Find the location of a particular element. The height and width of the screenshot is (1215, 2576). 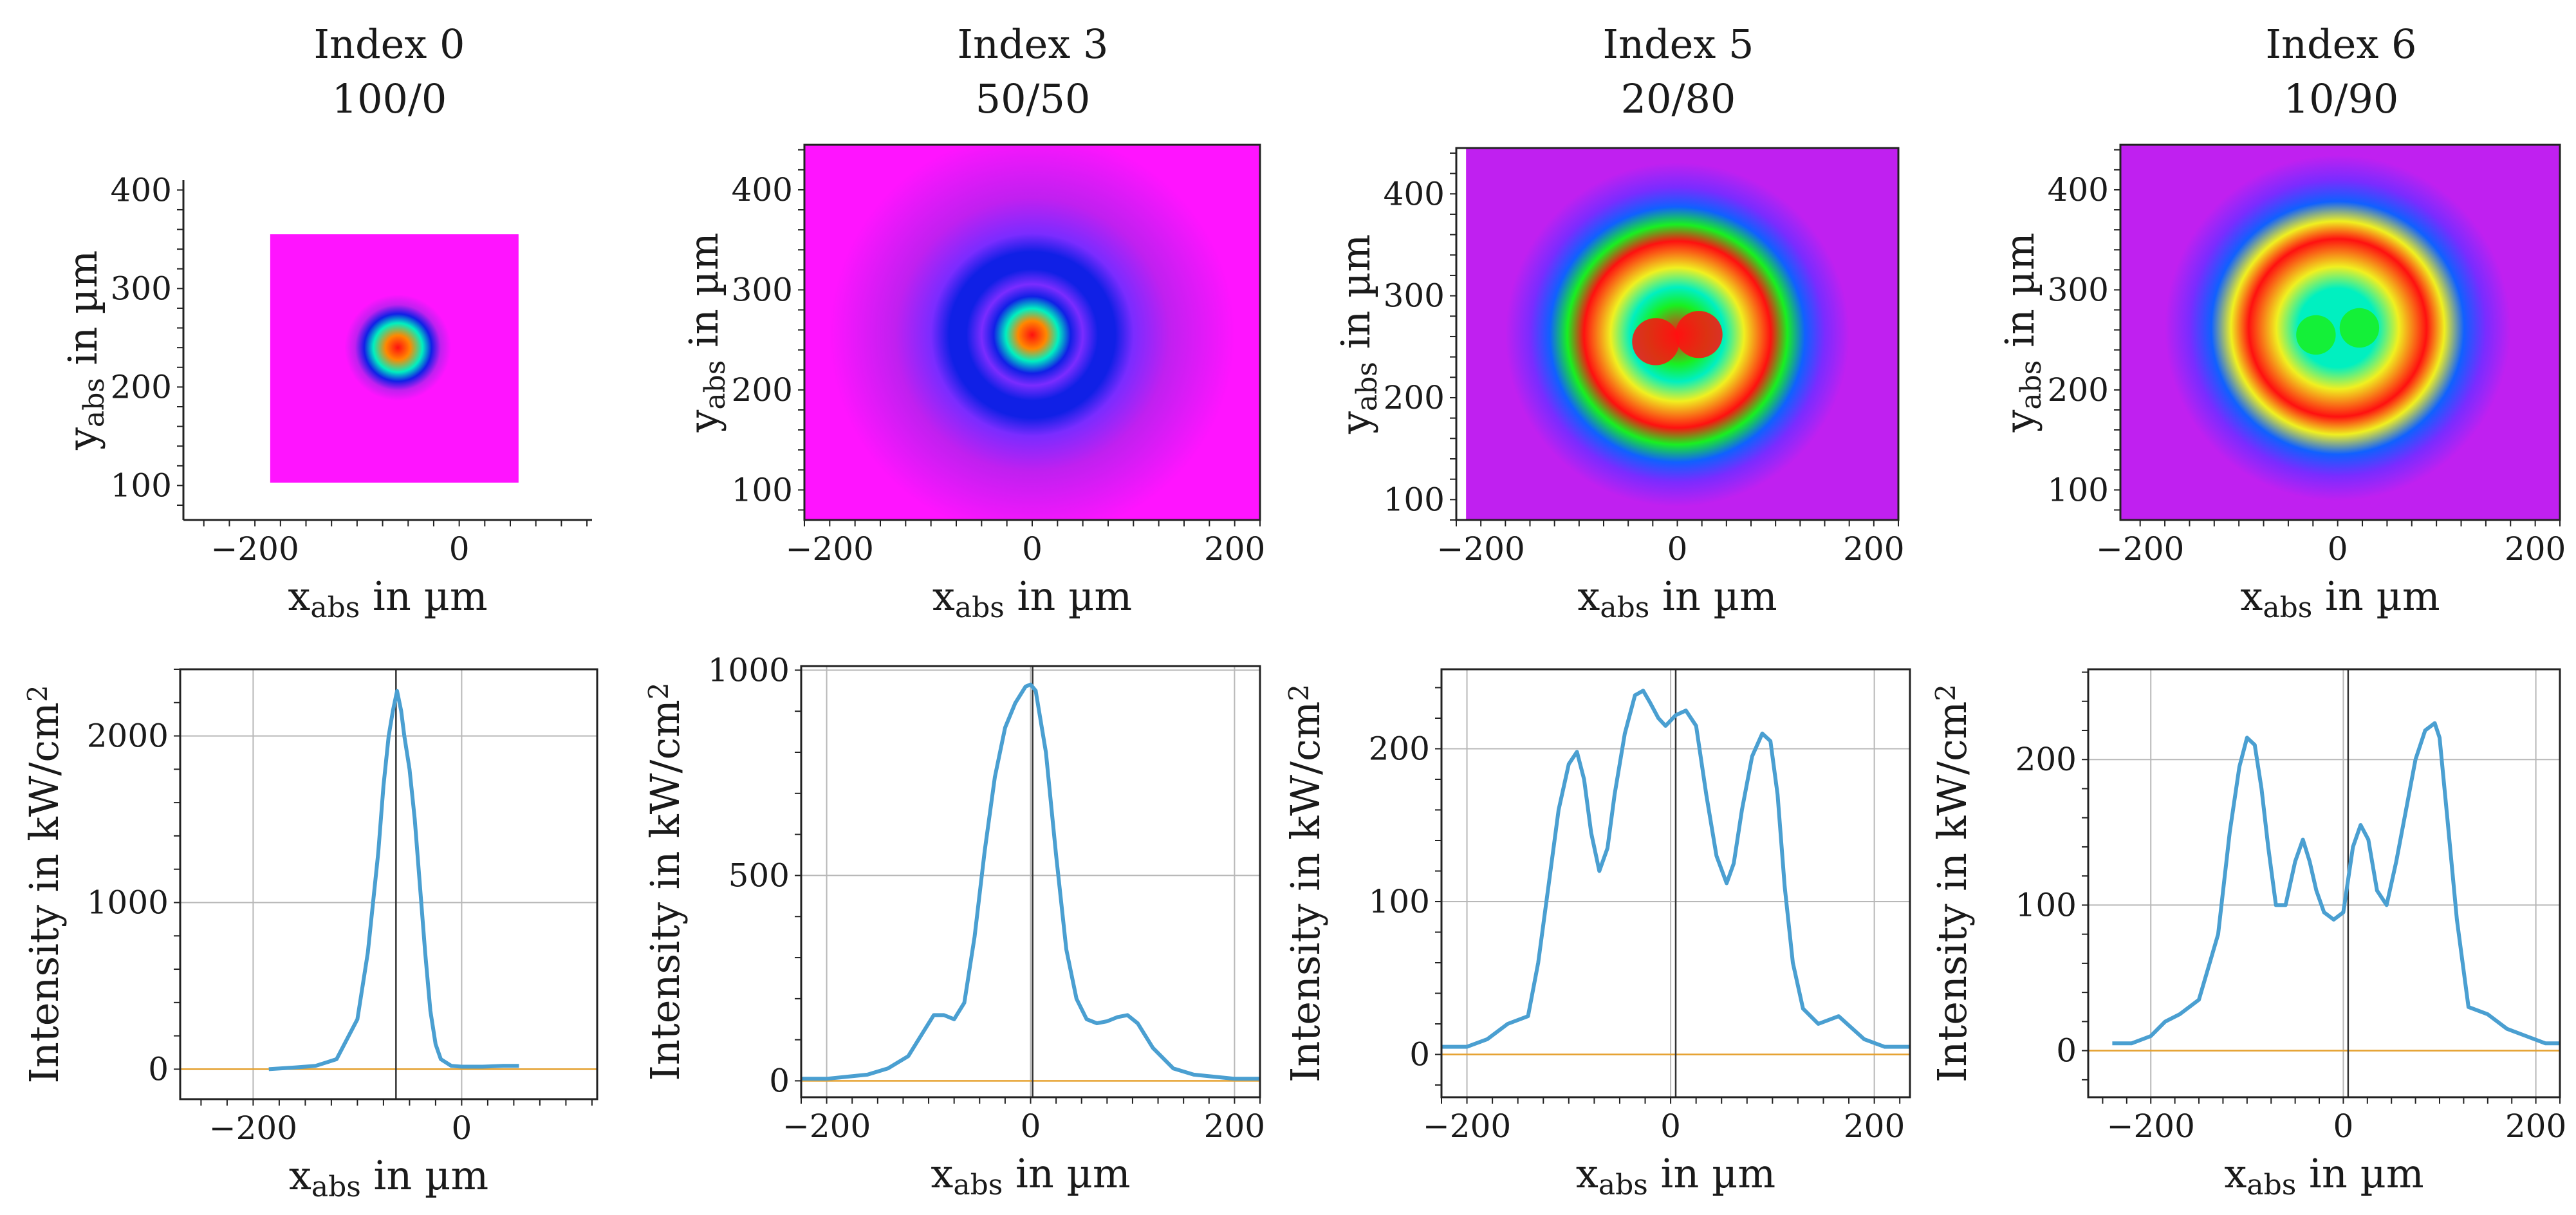

heatmap-panel-3-lobe is located at coordinates (2359, 328).